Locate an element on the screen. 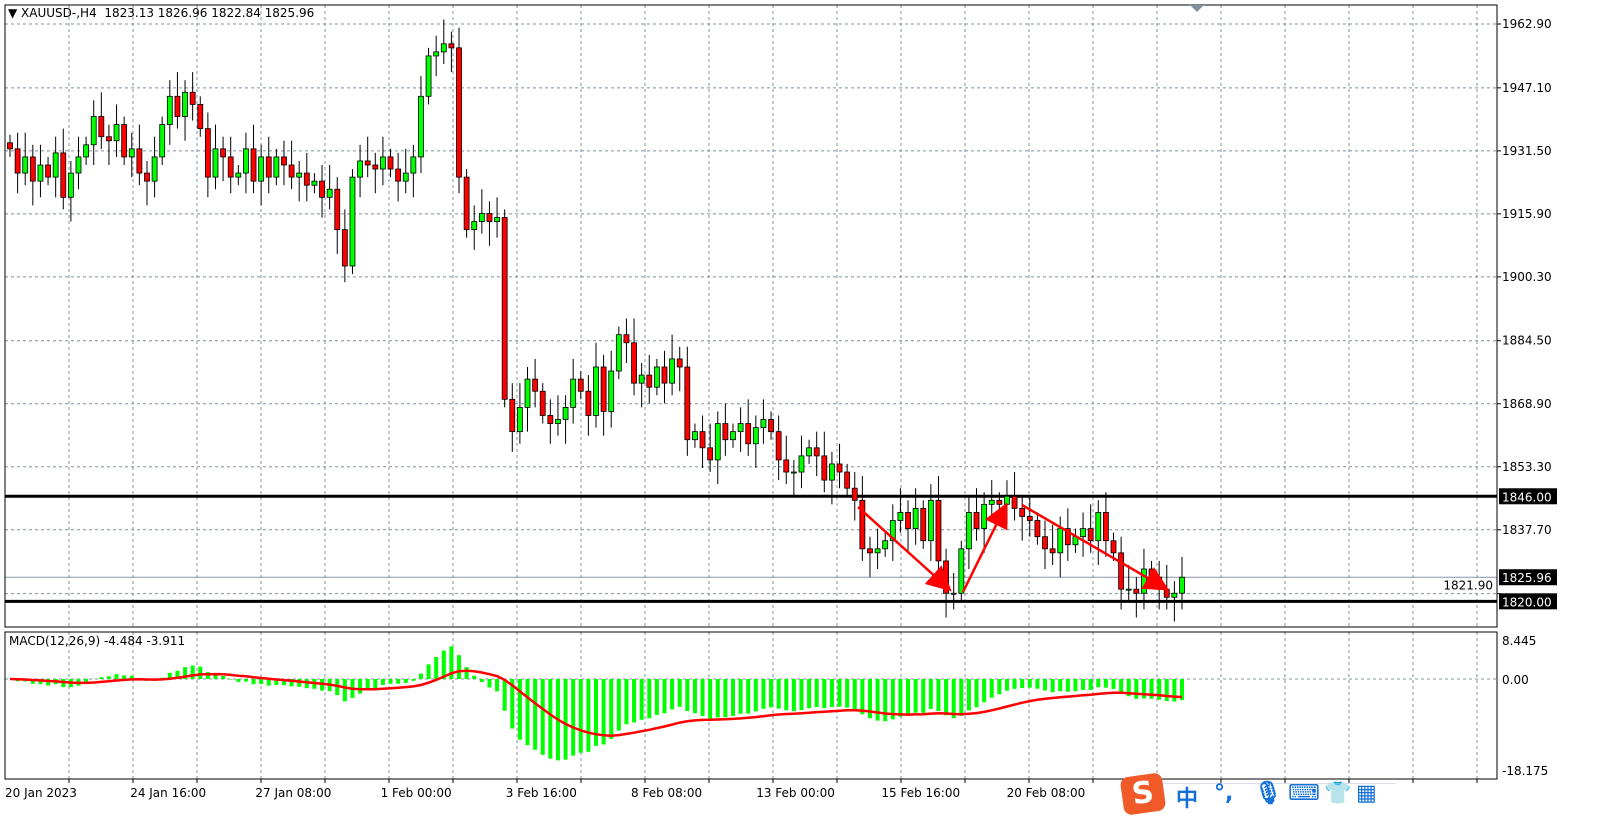 The width and height of the screenshot is (1601, 826). y-tick-label: 1821.90 is located at coordinates (1468, 586).